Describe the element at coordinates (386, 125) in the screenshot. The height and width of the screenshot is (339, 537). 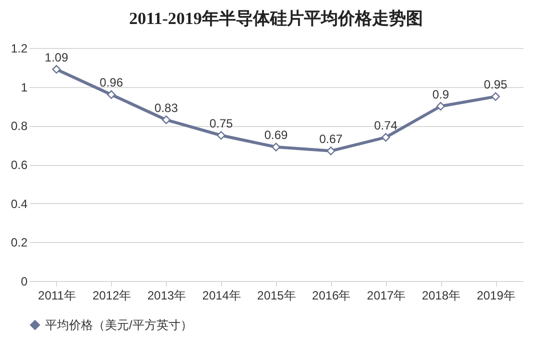
I see `data-label: 0.74` at that location.